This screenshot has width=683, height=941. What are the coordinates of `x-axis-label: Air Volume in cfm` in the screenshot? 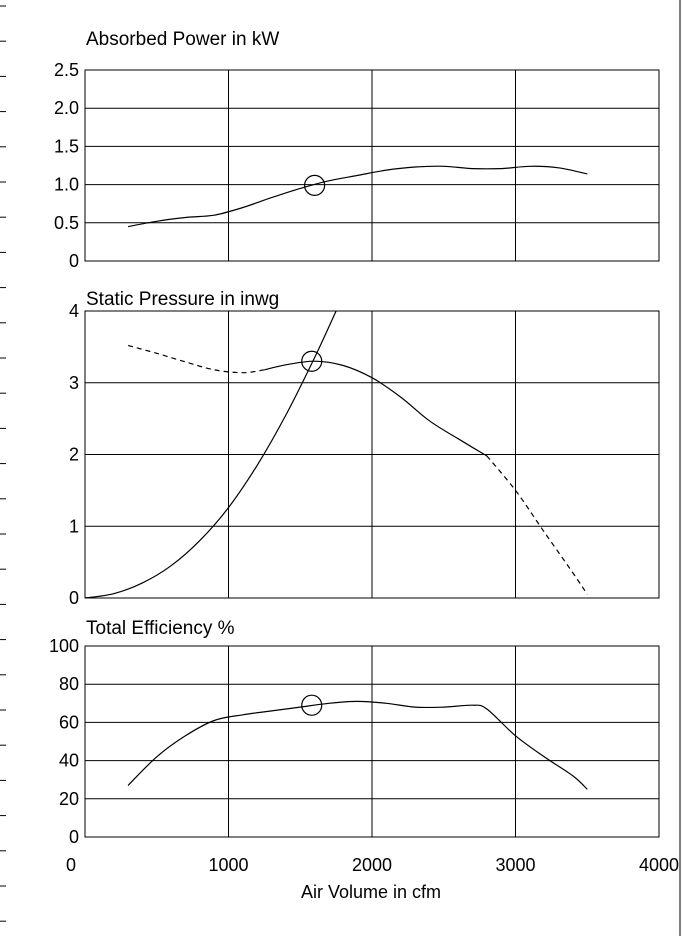 It's located at (371, 892).